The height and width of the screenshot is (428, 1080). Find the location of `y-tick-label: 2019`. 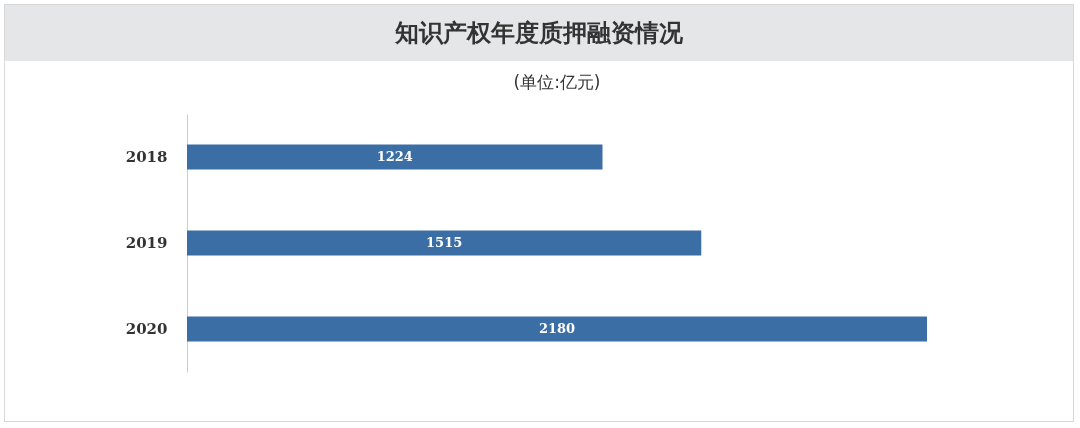

y-tick-label: 2019 is located at coordinates (146, 243).